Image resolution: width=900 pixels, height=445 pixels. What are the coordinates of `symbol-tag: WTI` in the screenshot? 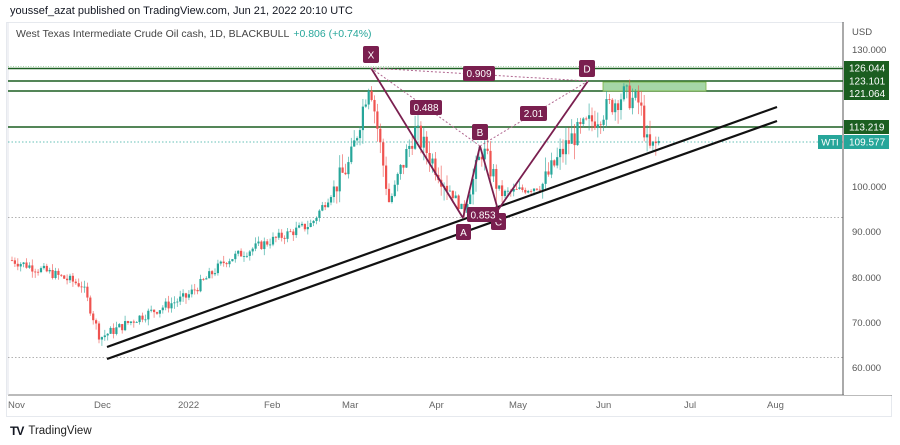 It's located at (830, 142).